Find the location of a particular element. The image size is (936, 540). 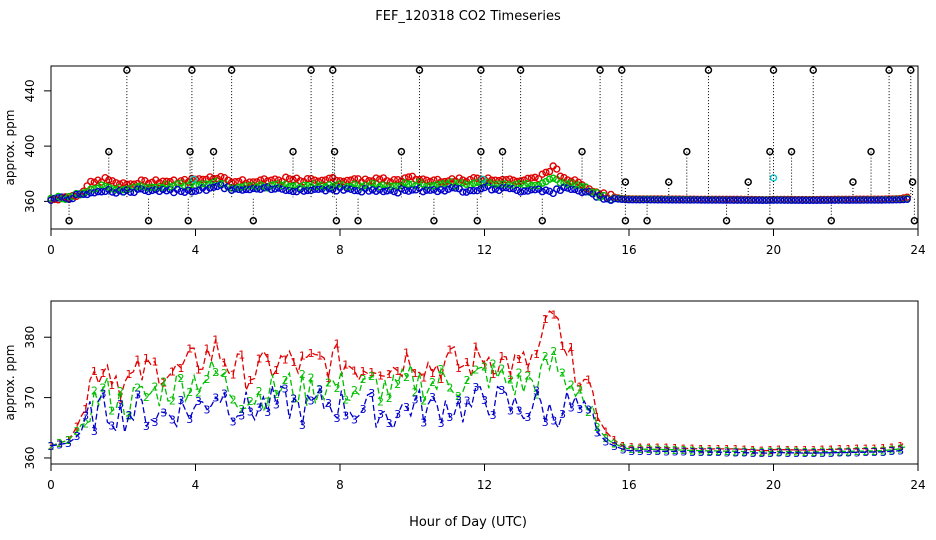

x-tick-label: 0 is located at coordinates (51, 485).